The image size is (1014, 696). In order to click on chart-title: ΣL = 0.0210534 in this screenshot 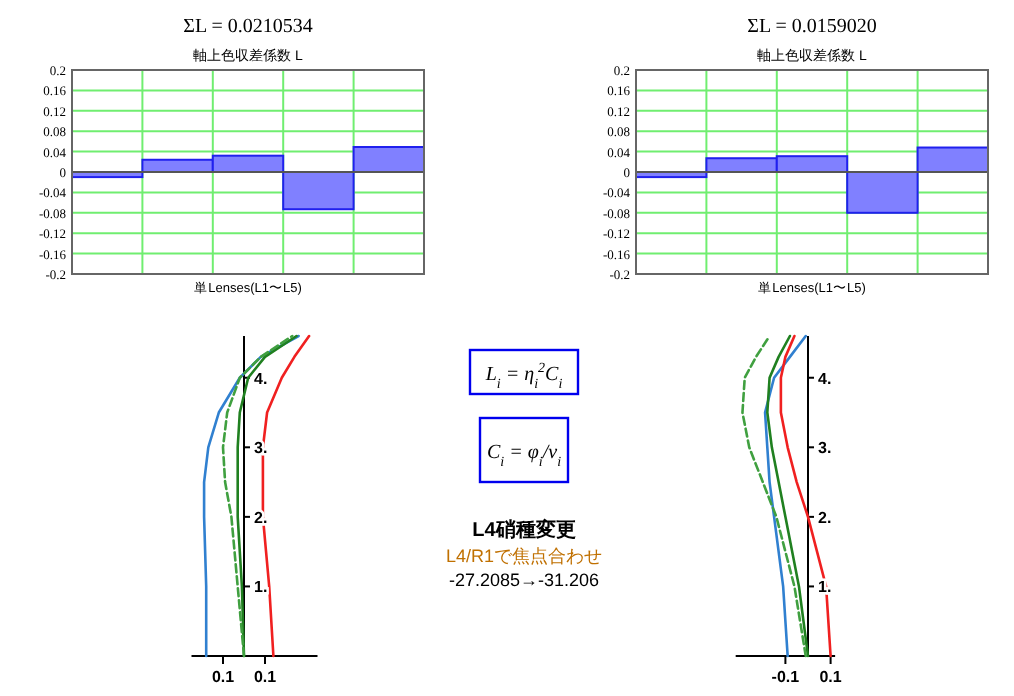, I will do `click(248, 27)`.